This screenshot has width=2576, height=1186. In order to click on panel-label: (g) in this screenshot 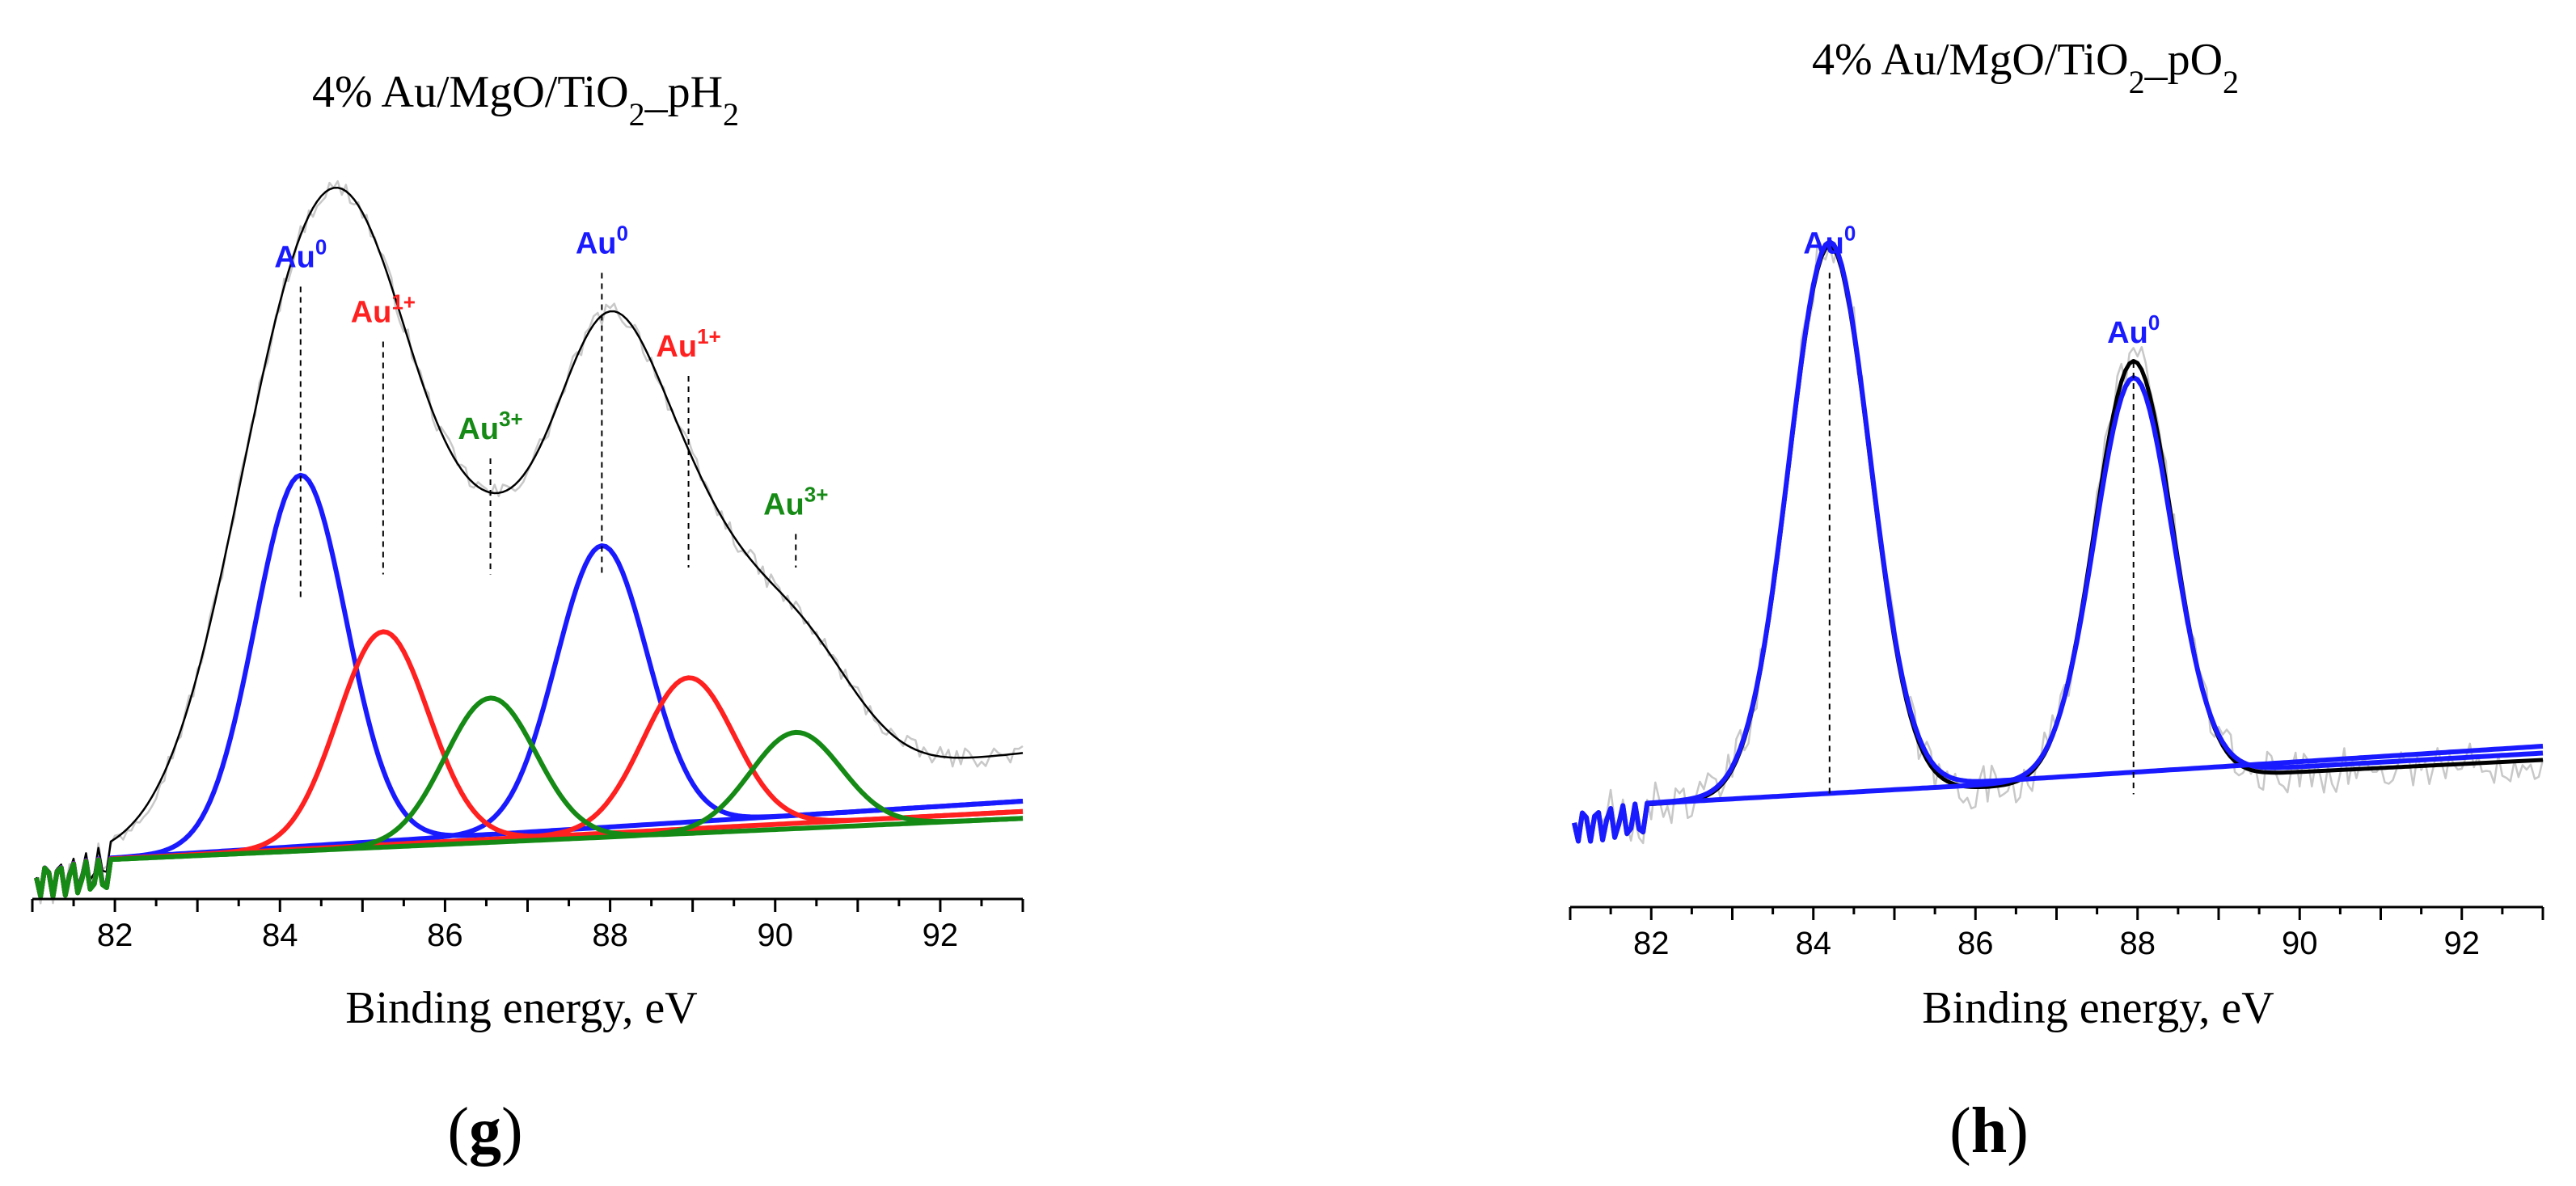, I will do `click(484, 1131)`.